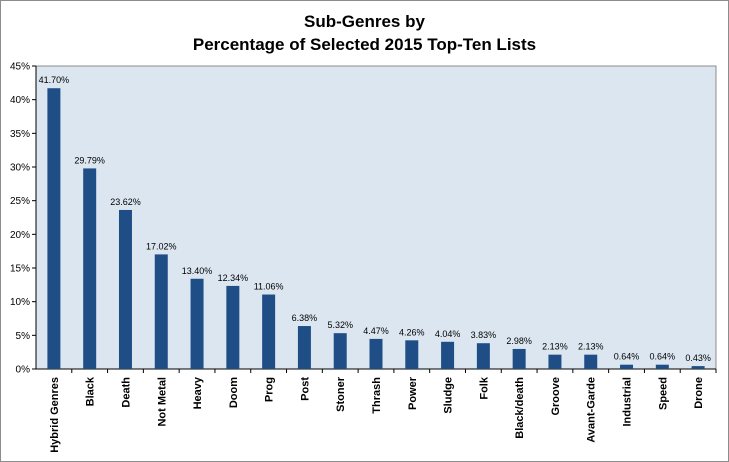 This screenshot has width=729, height=462. What do you see at coordinates (20, 269) in the screenshot?
I see `y-tick-label: 15%` at bounding box center [20, 269].